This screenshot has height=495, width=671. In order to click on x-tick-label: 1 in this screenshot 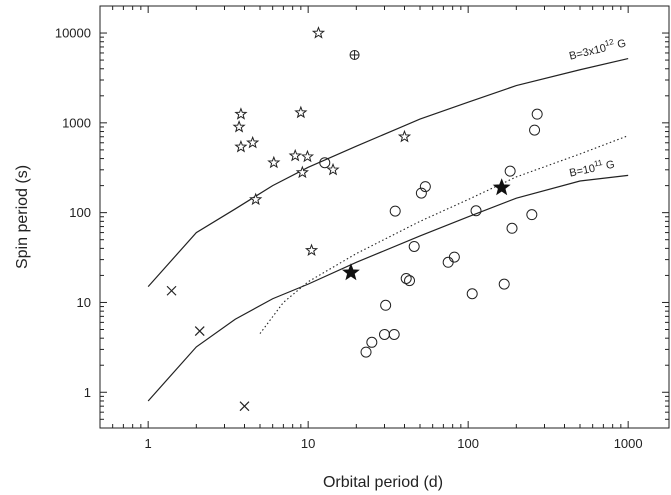, I will do `click(148, 443)`.